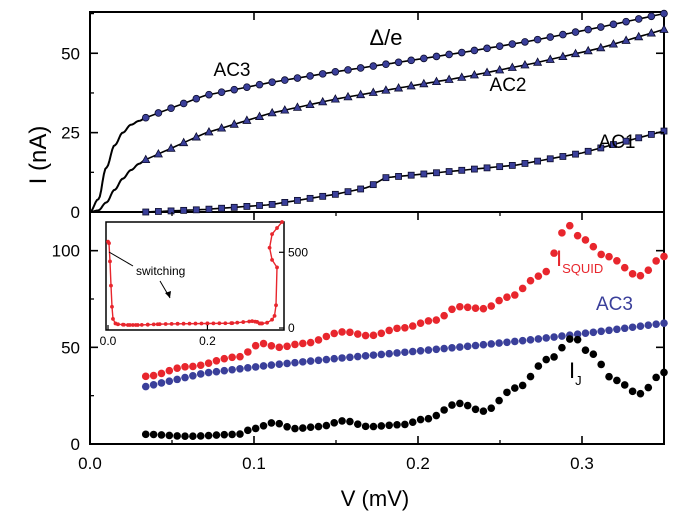  I want to click on switching-arrow-line, so click(121, 259).